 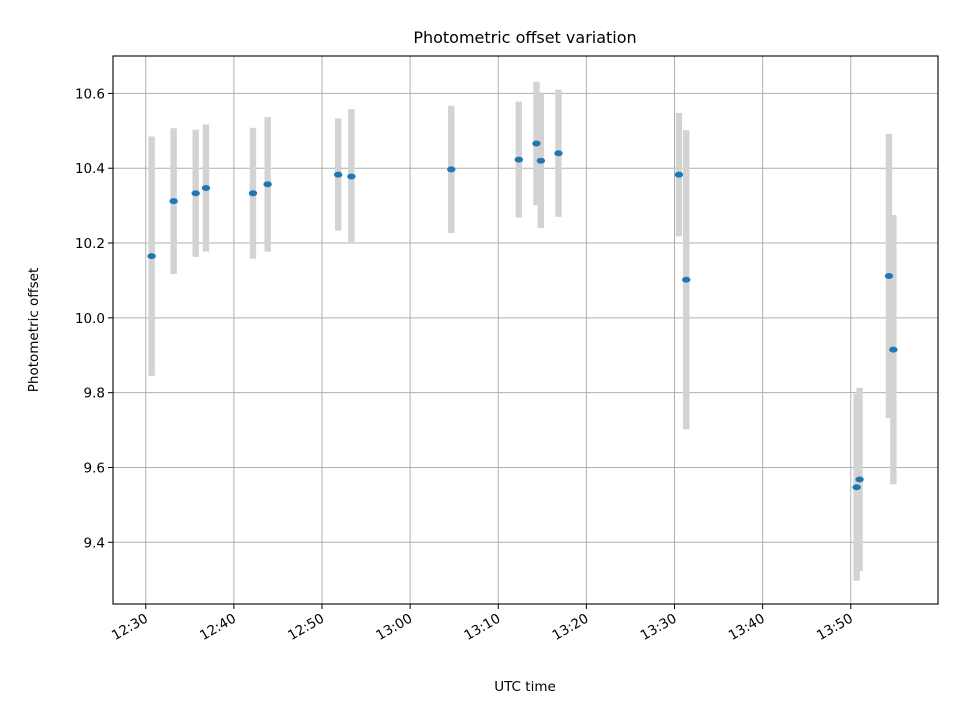 What do you see at coordinates (524, 37) in the screenshot?
I see `chart-title: Photometric offset variation` at bounding box center [524, 37].